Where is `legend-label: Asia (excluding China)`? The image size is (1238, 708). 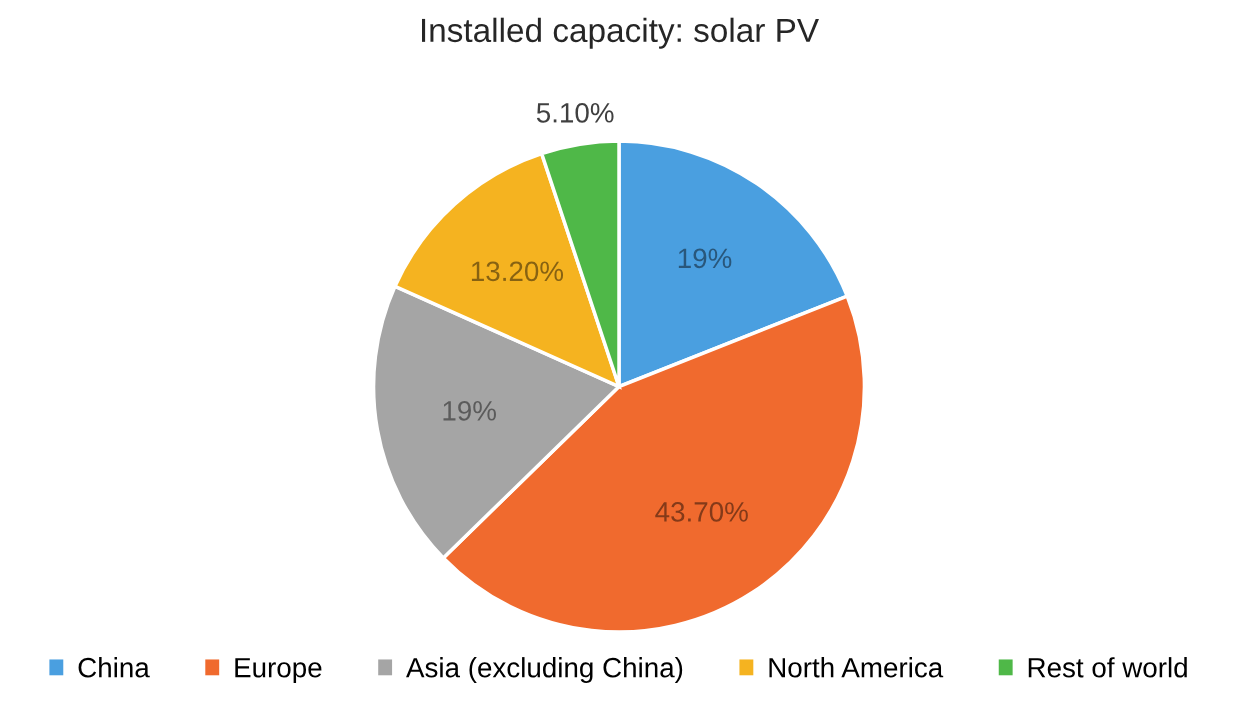 legend-label: Asia (excluding China) is located at coordinates (544, 670).